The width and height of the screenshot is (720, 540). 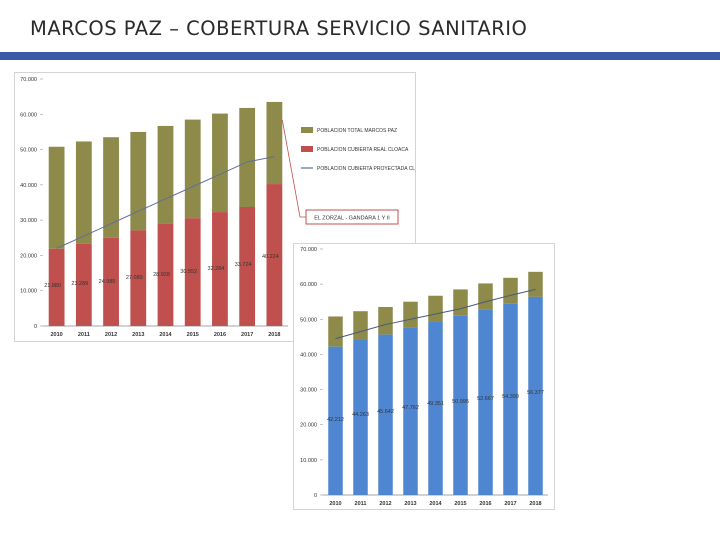 I want to click on data-label-2015: 50.995, so click(x=460, y=402).